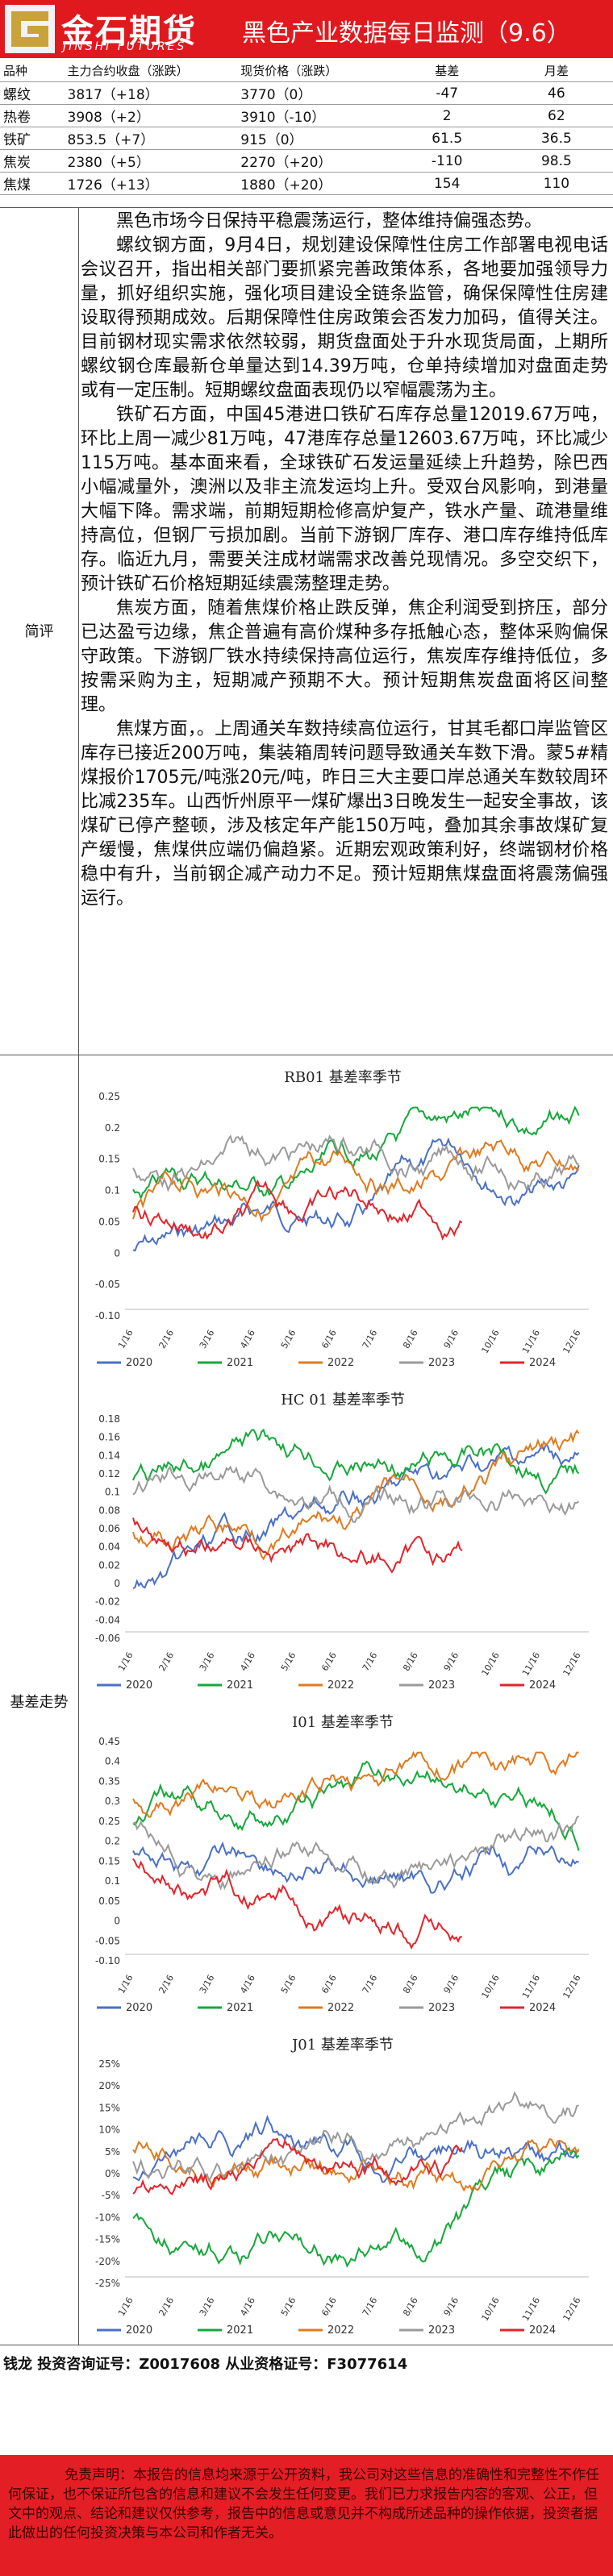 The width and height of the screenshot is (613, 2576). What do you see at coordinates (109, 1781) in the screenshot?
I see `y-tick-label: 0.35` at bounding box center [109, 1781].